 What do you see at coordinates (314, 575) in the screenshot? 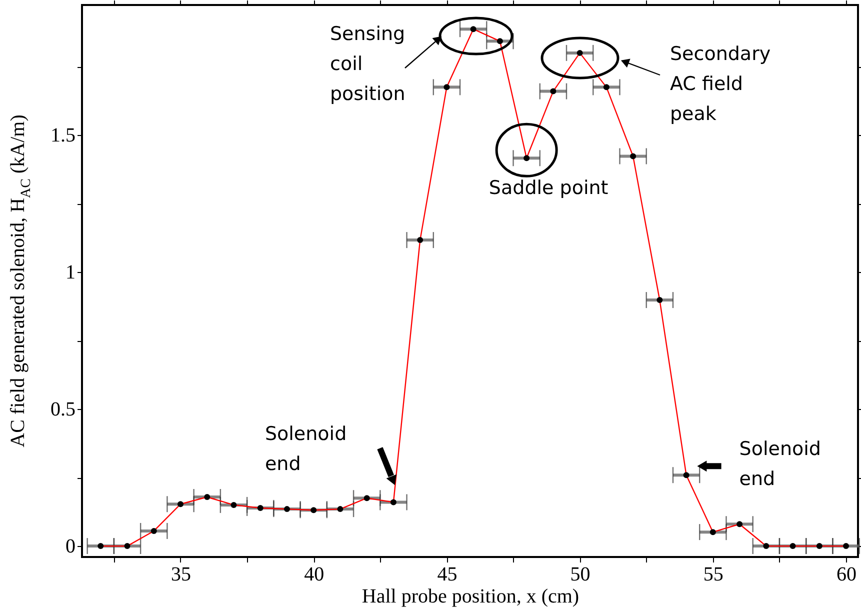
I see `x-tick-label: 40` at bounding box center [314, 575].